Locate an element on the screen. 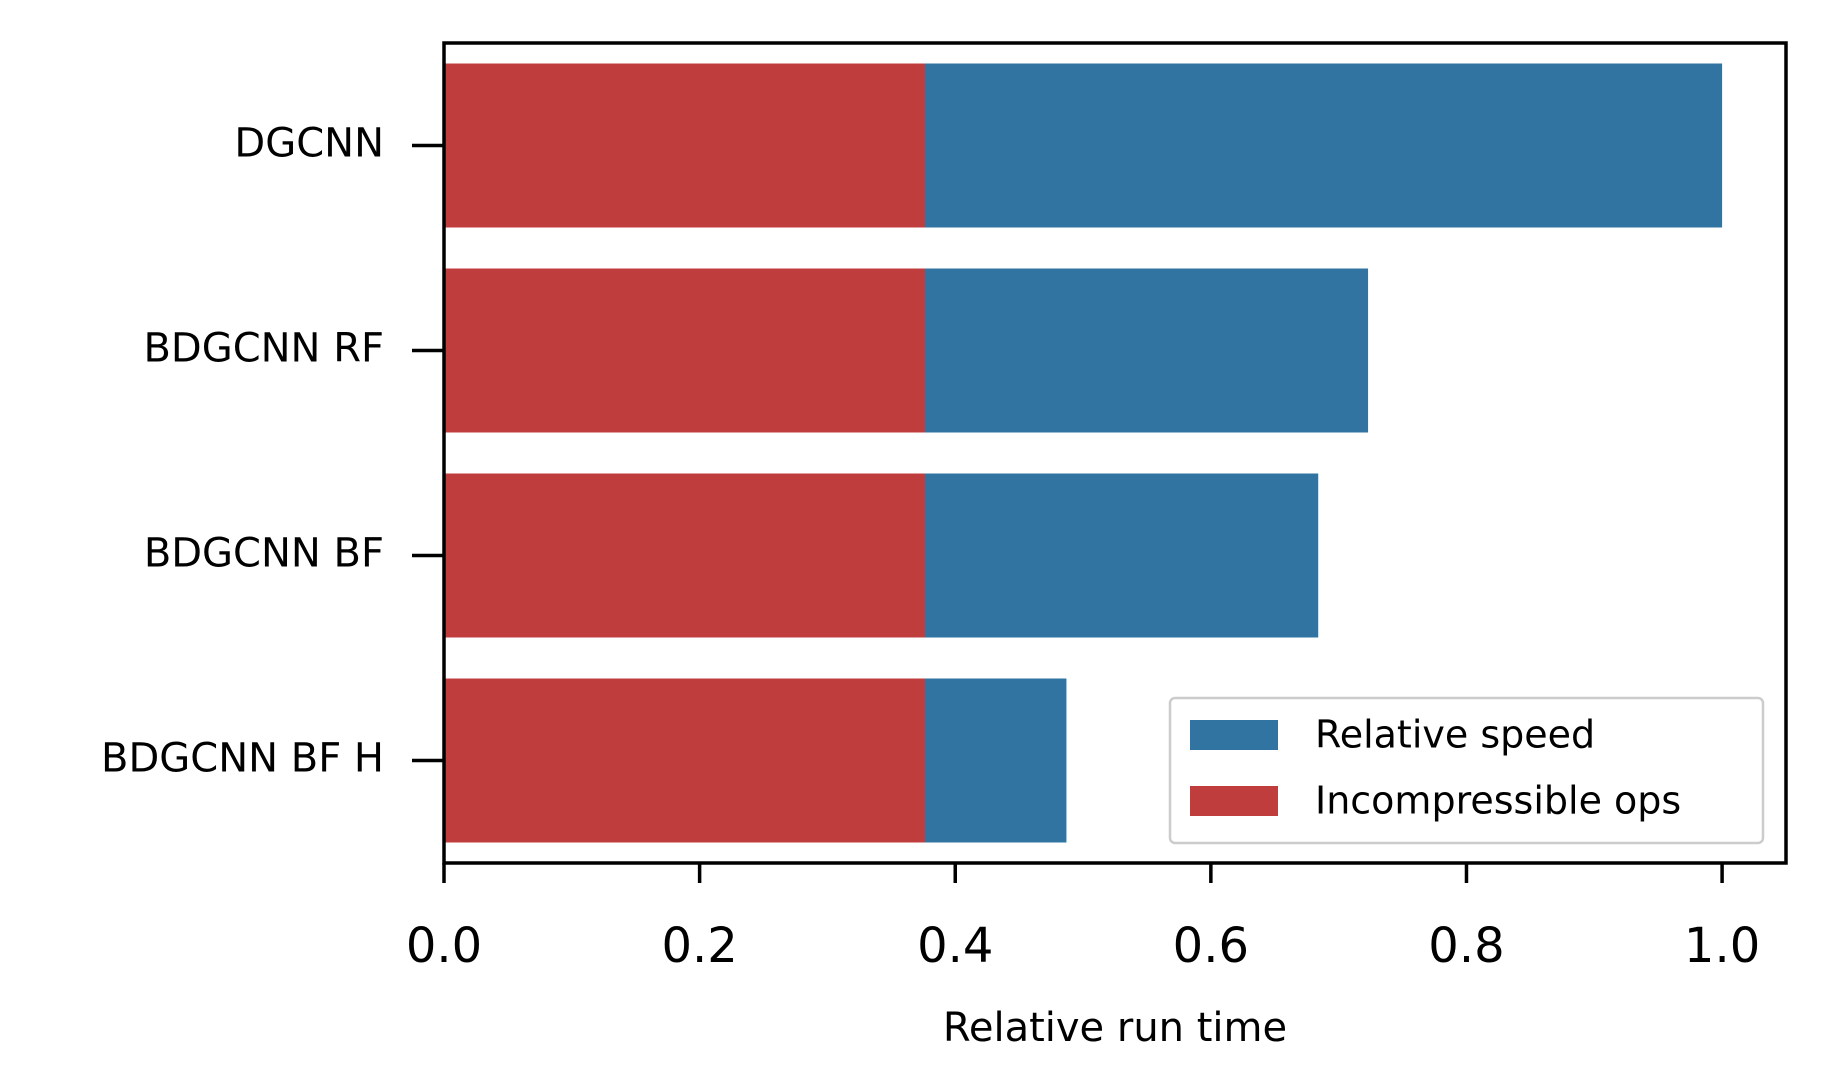  x-axis-label: Relative run time is located at coordinates (1115, 1028).